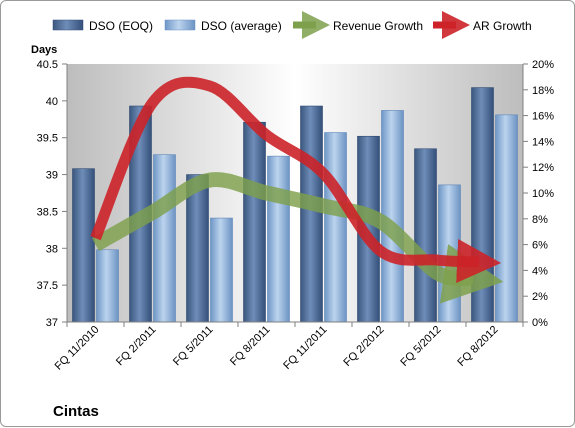 This screenshot has width=575, height=428. What do you see at coordinates (420, 346) in the screenshot?
I see `x-tick-label: FQ 5/2012` at bounding box center [420, 346].